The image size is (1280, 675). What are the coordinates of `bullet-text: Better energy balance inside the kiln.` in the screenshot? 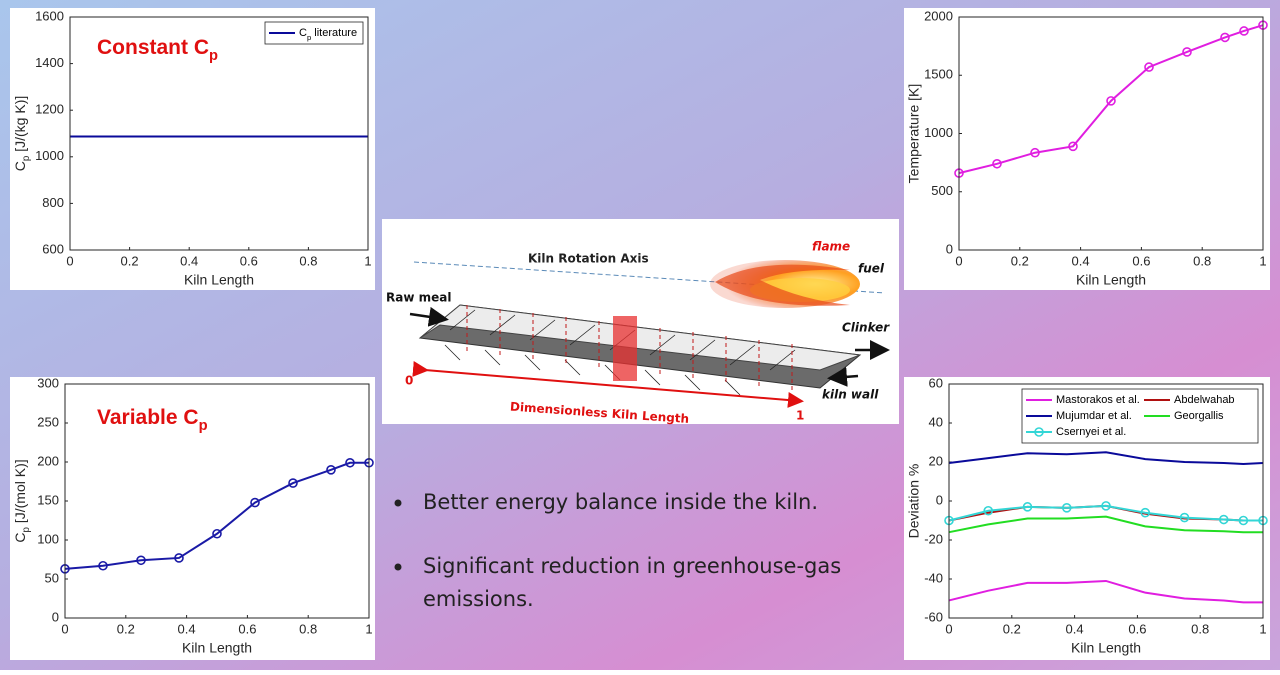 It's located at (620, 502).